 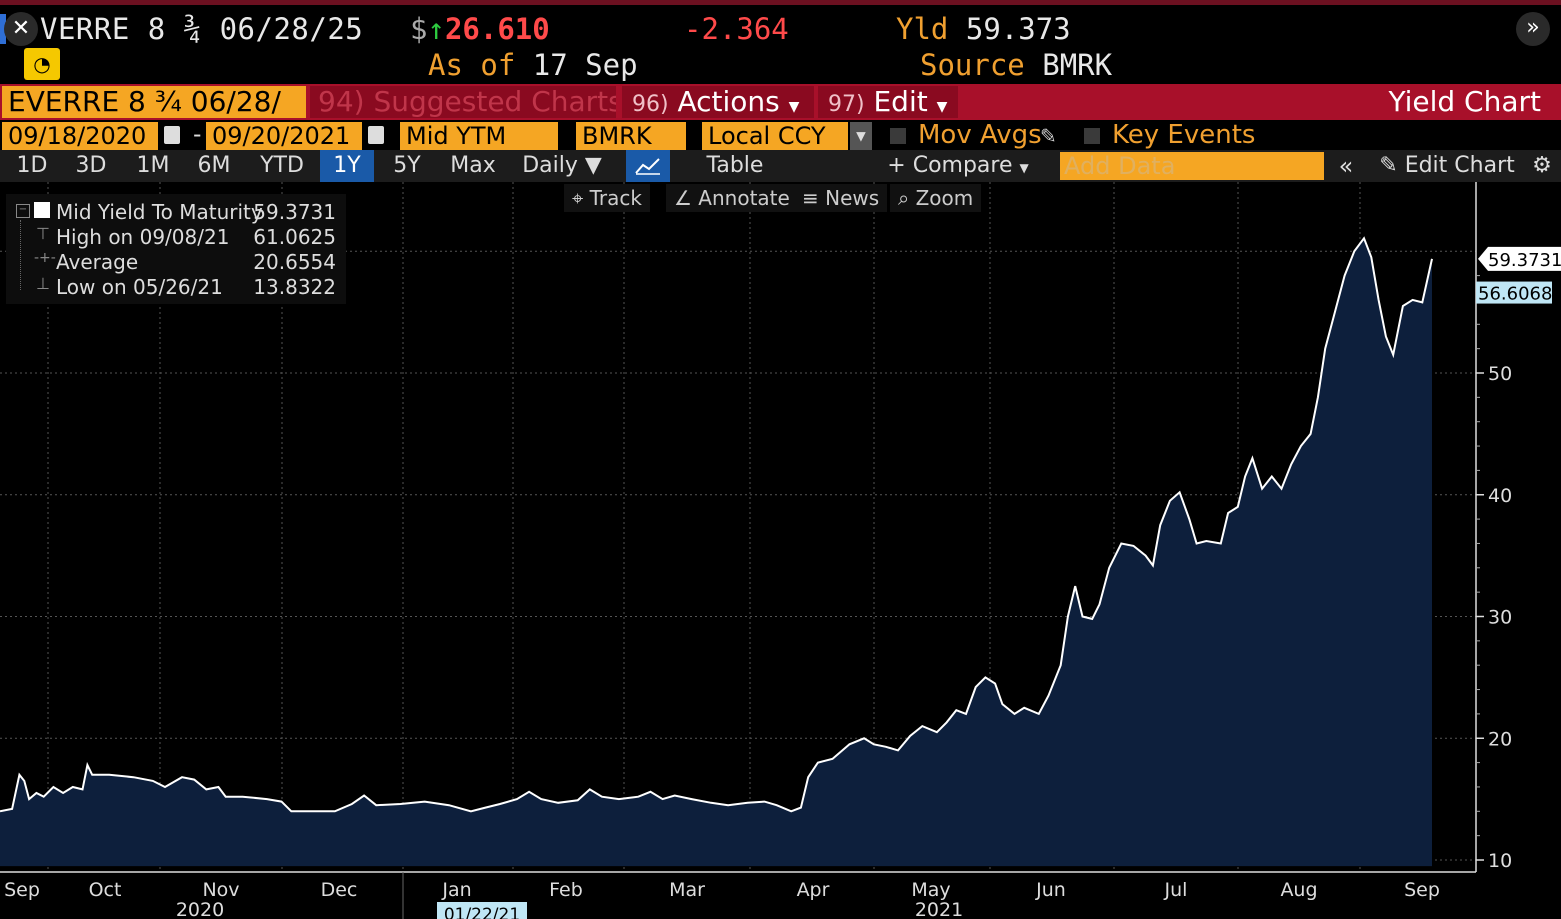 I want to click on news-label: News, so click(x=852, y=198).